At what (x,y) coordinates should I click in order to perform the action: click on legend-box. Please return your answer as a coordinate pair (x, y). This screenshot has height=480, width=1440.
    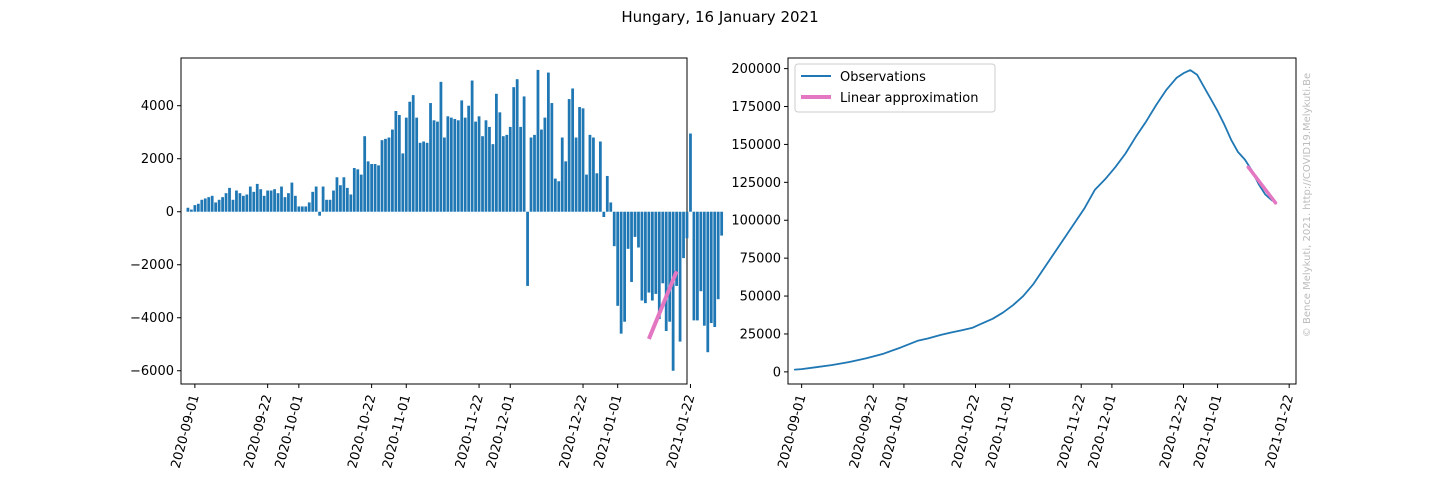
    Looking at the image, I should click on (895, 88).